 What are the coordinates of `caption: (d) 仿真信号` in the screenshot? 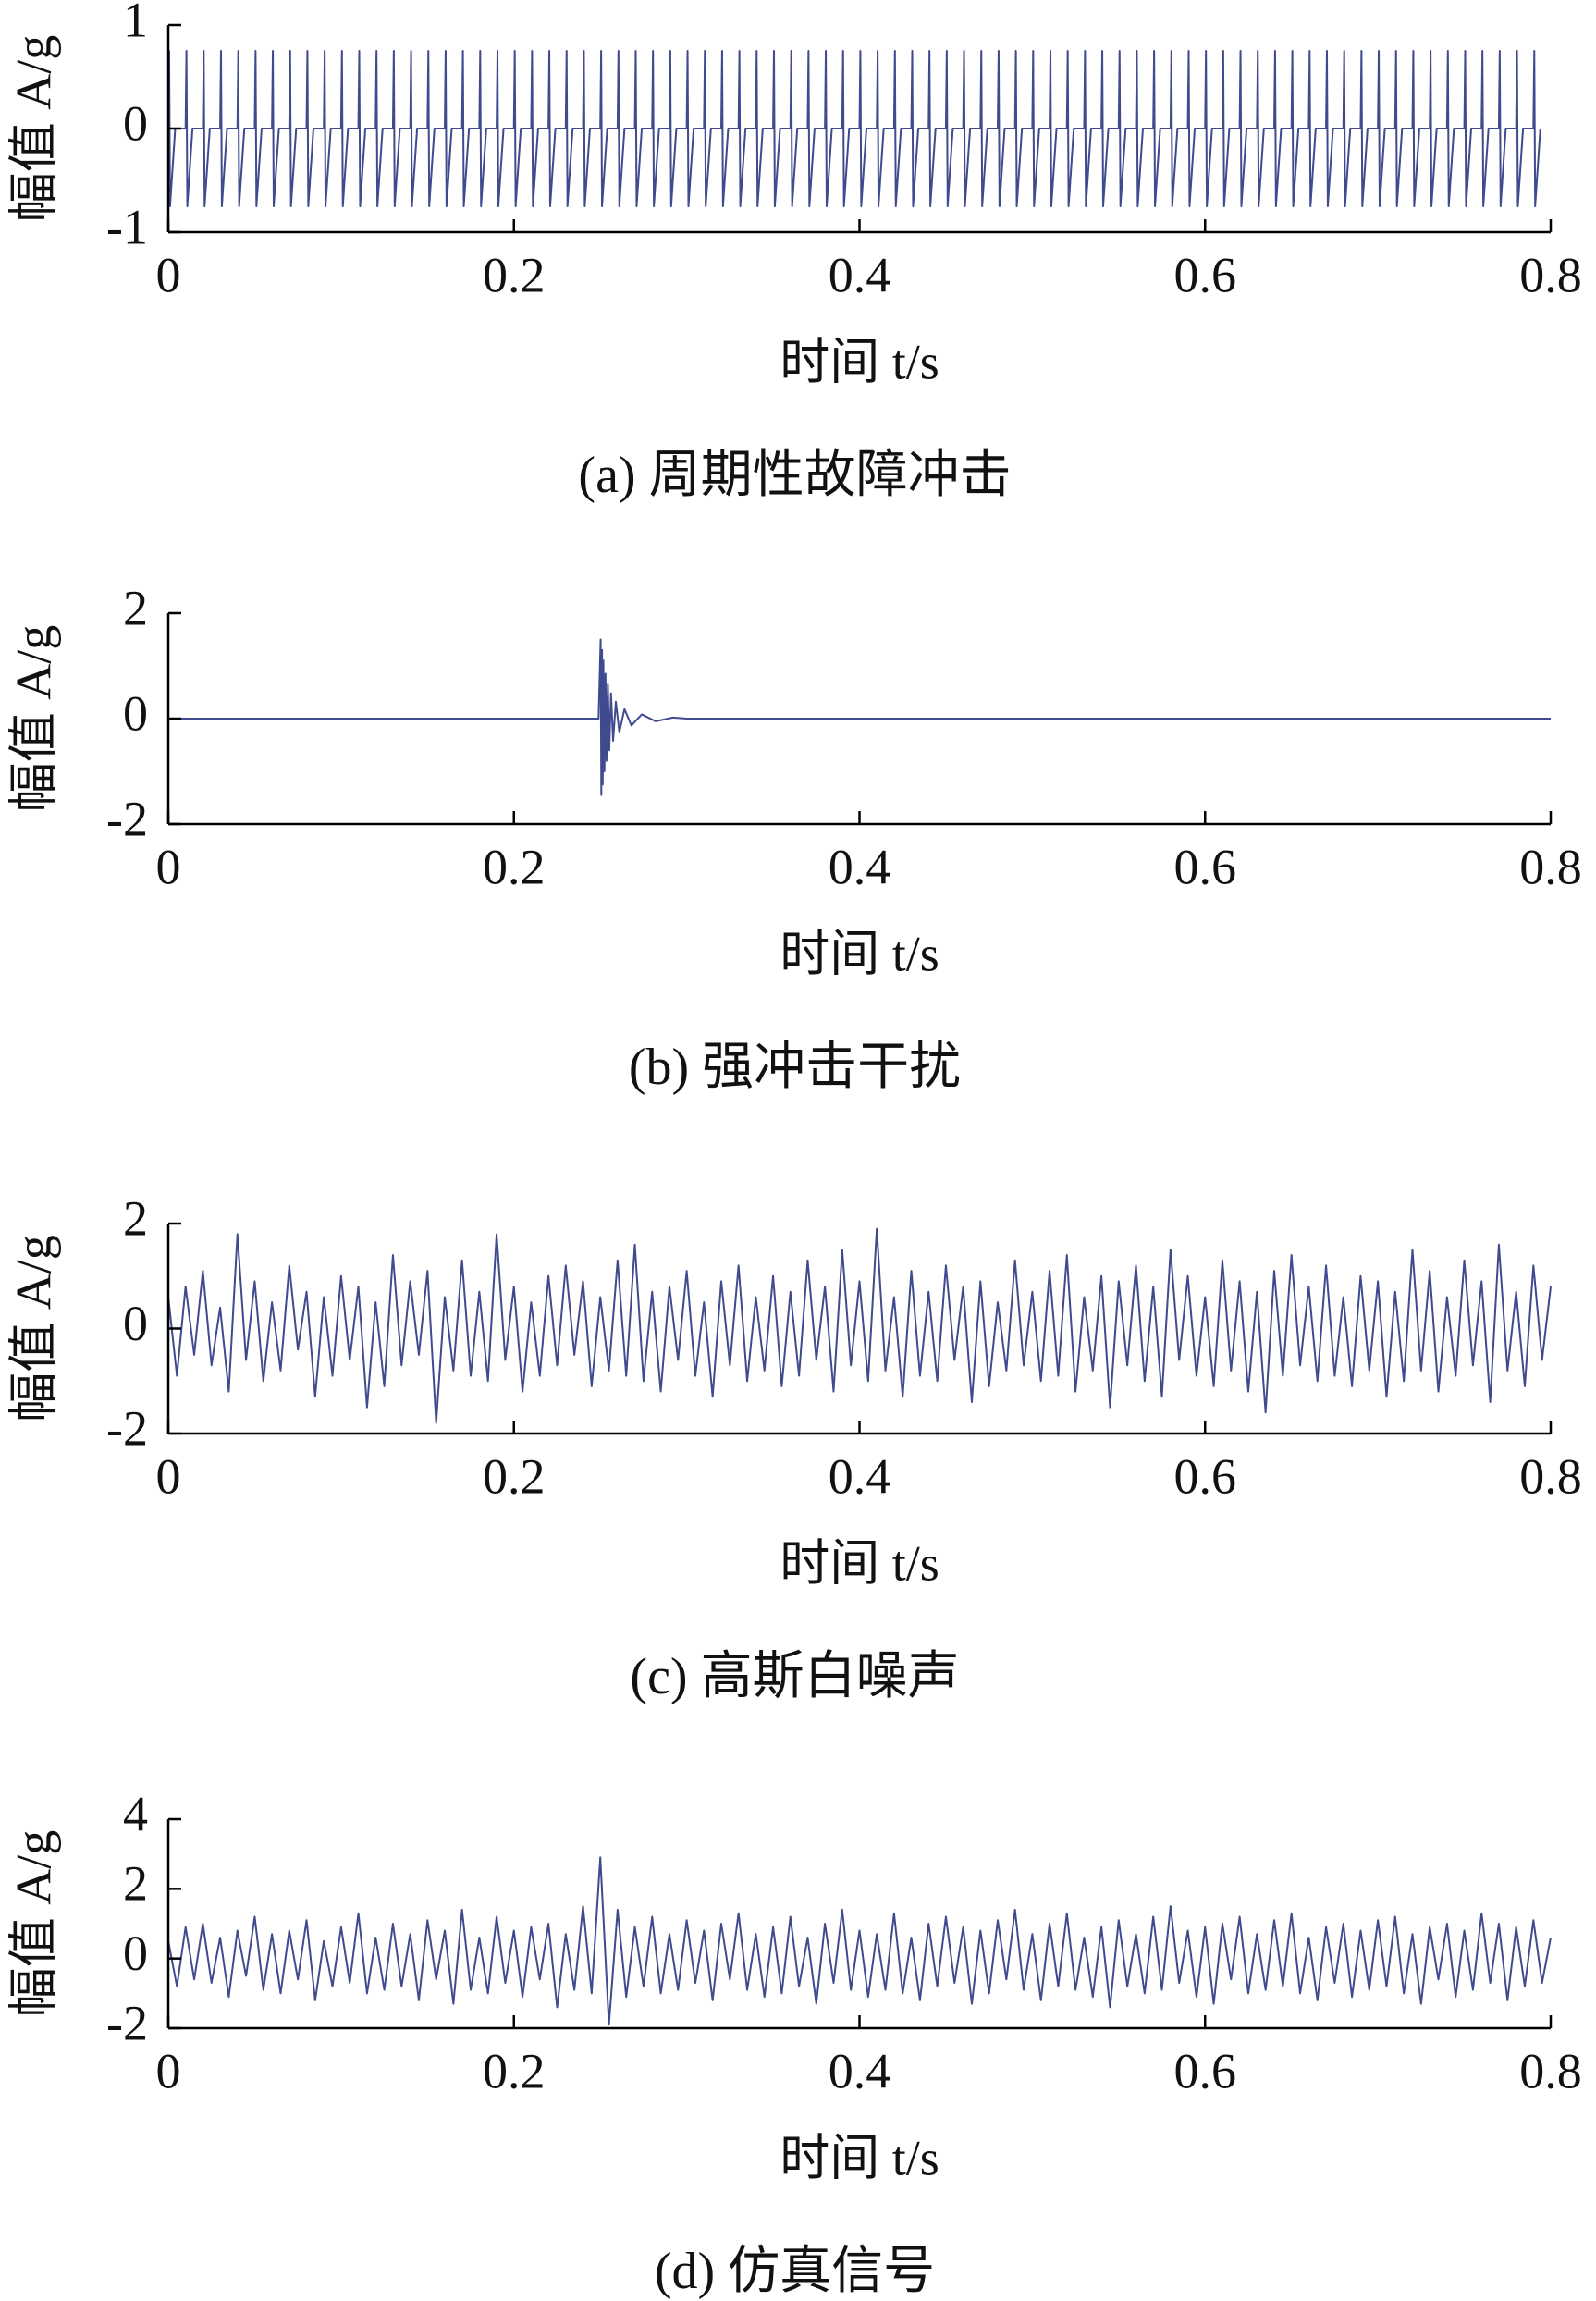 It's located at (795, 2271).